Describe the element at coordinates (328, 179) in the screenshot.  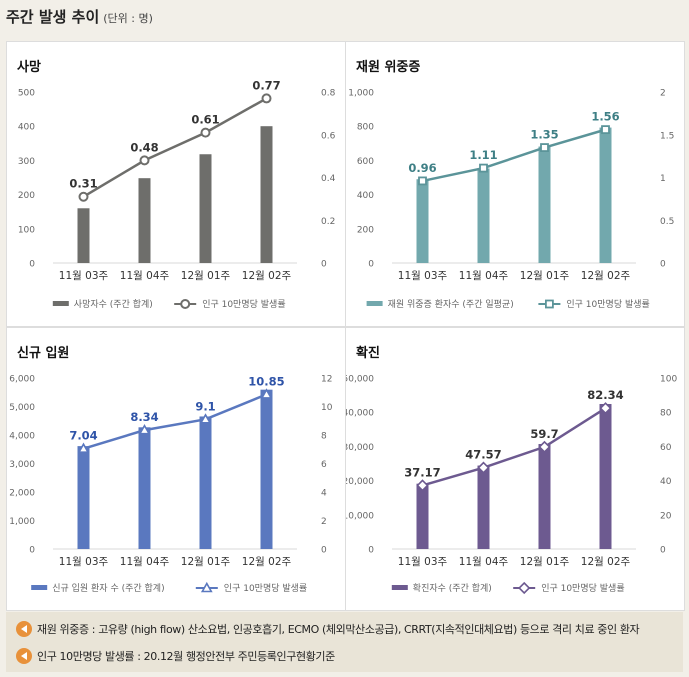
I see `y-right-tick-label: 0.4` at that location.